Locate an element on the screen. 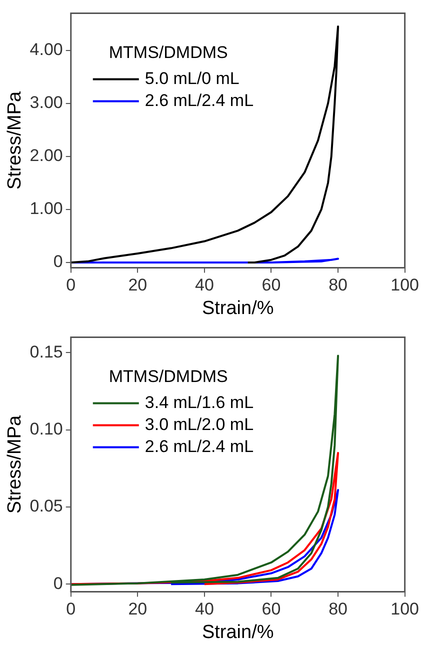  legend-label: 3.4 mL/1.6 mL is located at coordinates (199, 402).